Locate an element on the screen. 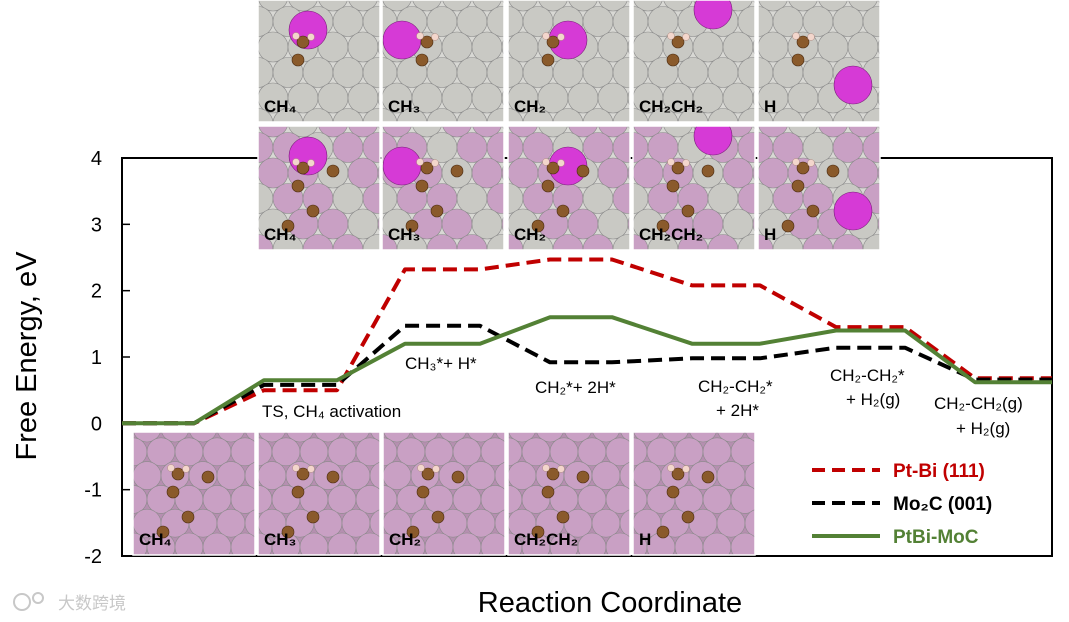 Image resolution: width=1069 pixels, height=622 pixels. structure-panel-middle_row-3: CH₂CH₂ is located at coordinates (694, 188).